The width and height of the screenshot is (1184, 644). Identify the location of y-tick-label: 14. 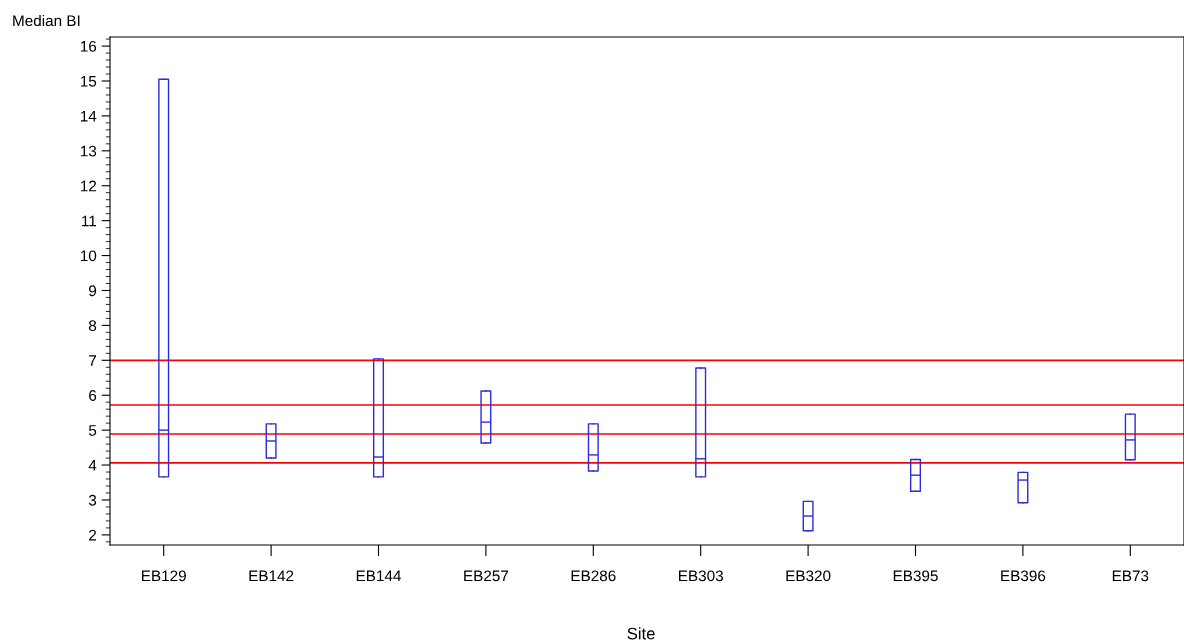
(88, 116).